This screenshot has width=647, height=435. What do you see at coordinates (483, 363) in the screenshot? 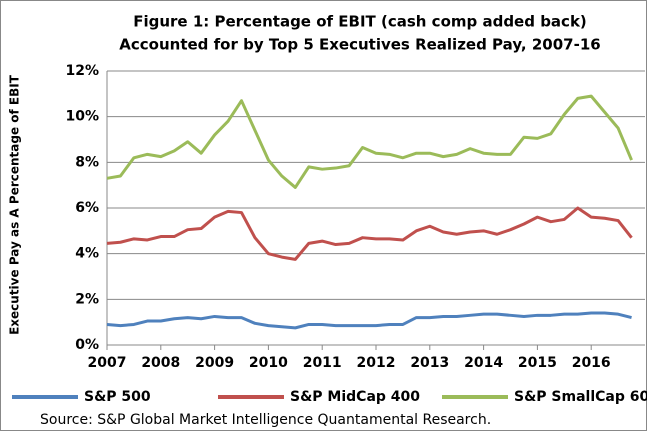
I see `x-tick-label: 2014` at bounding box center [483, 363].